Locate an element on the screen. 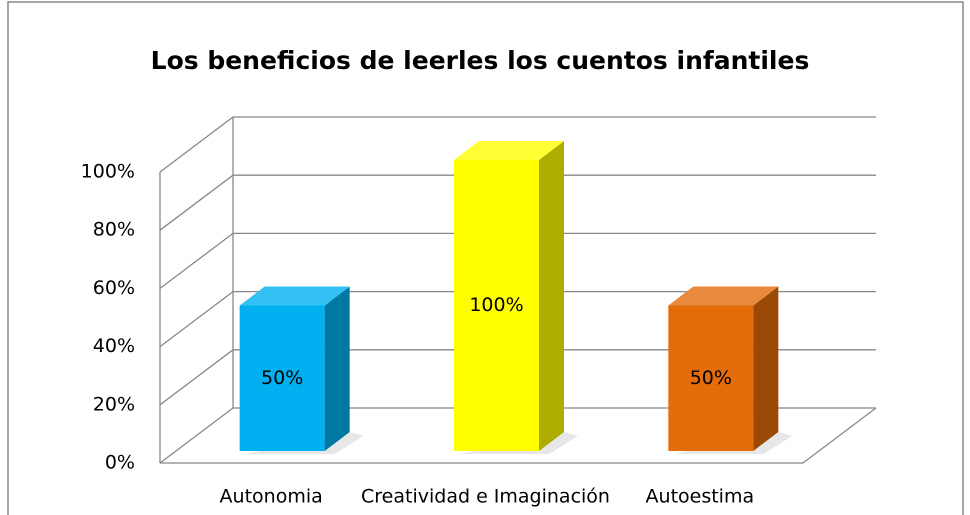  y-tick-label: 0% is located at coordinates (120, 463).